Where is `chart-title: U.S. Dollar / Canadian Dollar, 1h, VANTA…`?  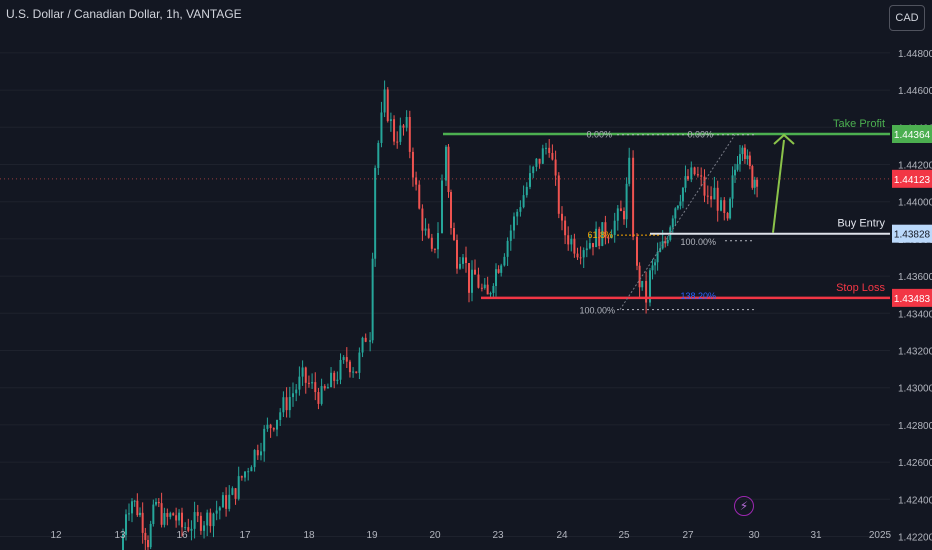 chart-title: U.S. Dollar / Canadian Dollar, 1h, VANTA… is located at coordinates (124, 14).